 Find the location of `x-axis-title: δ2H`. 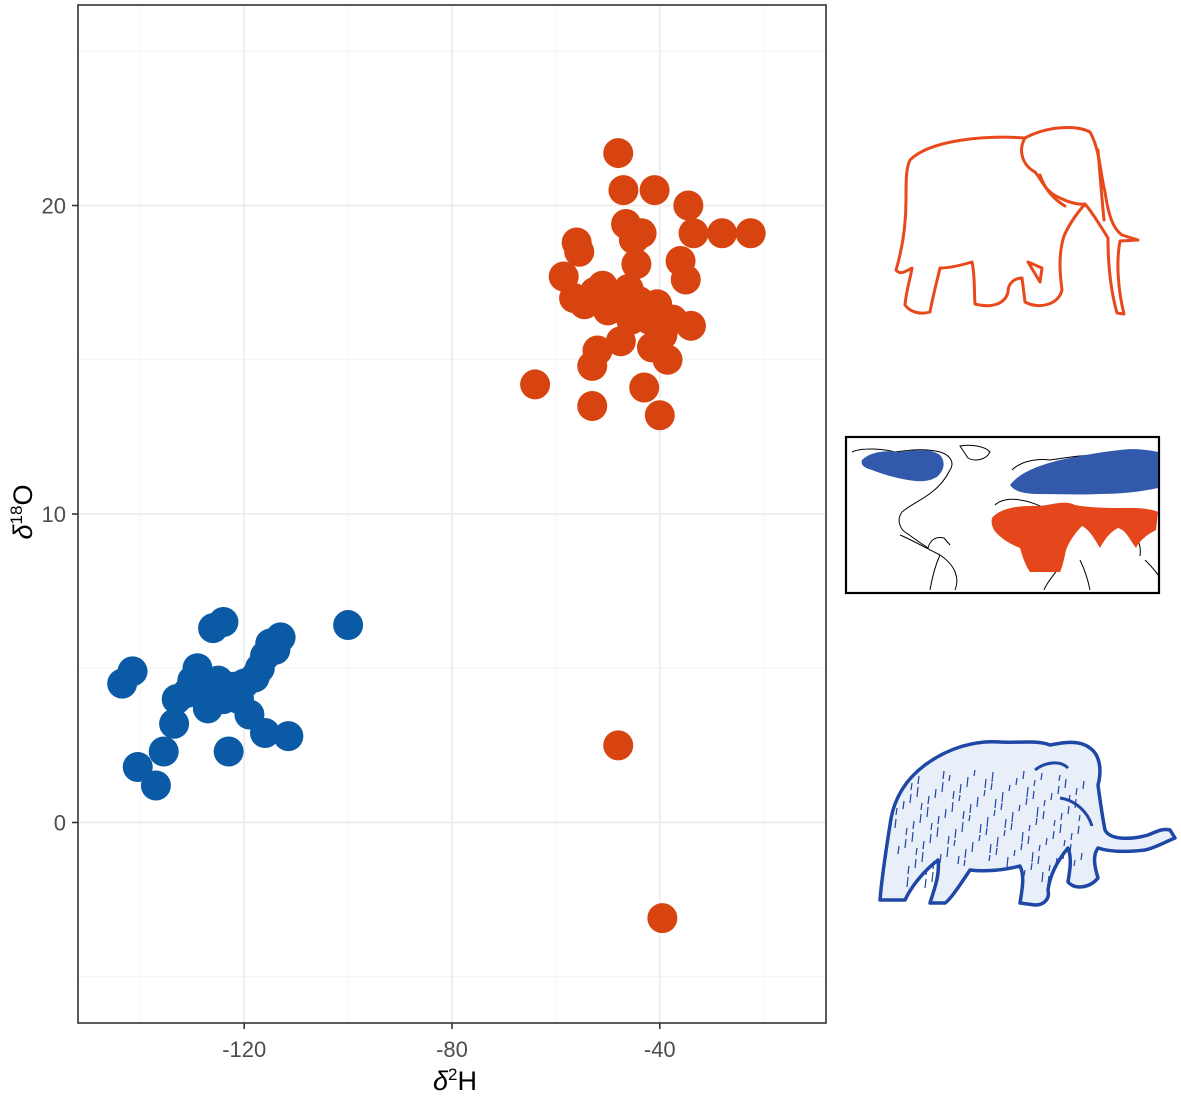

x-axis-title: δ2H is located at coordinates (455, 1080).